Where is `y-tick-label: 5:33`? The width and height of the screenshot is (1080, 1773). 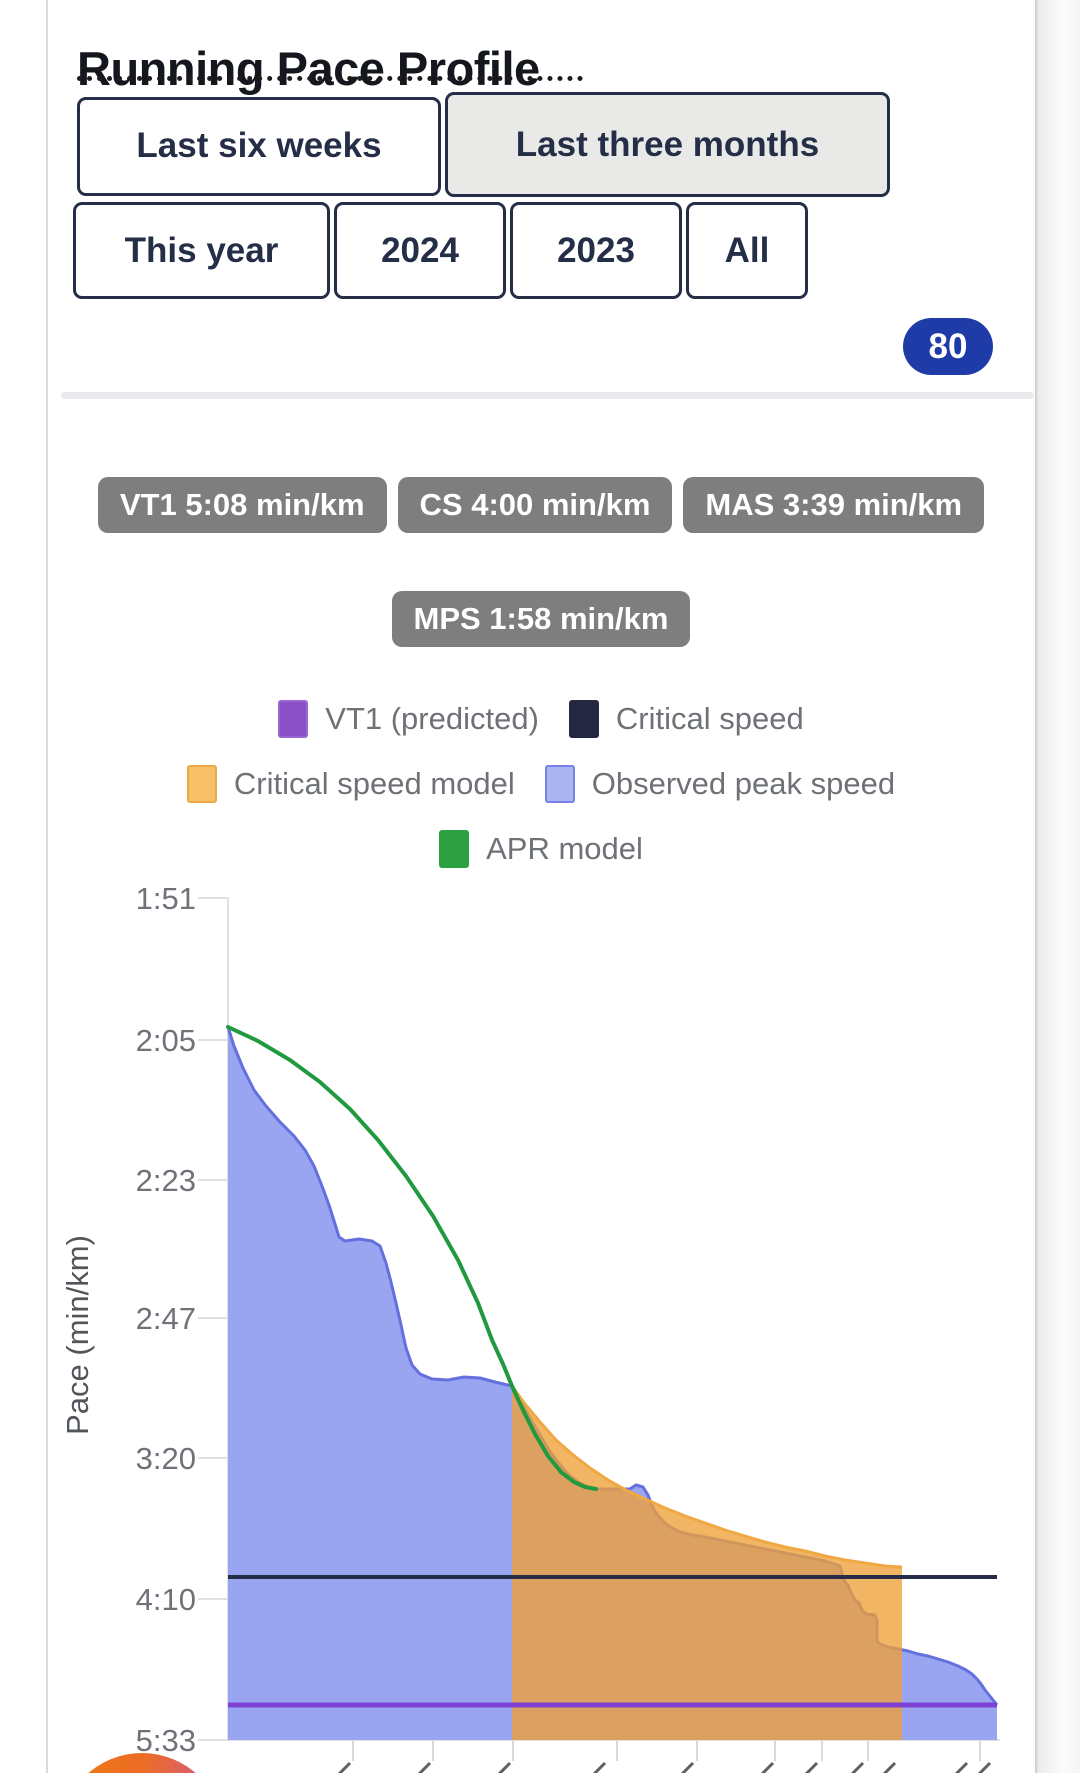
y-tick-label: 5:33 is located at coordinates (166, 1740).